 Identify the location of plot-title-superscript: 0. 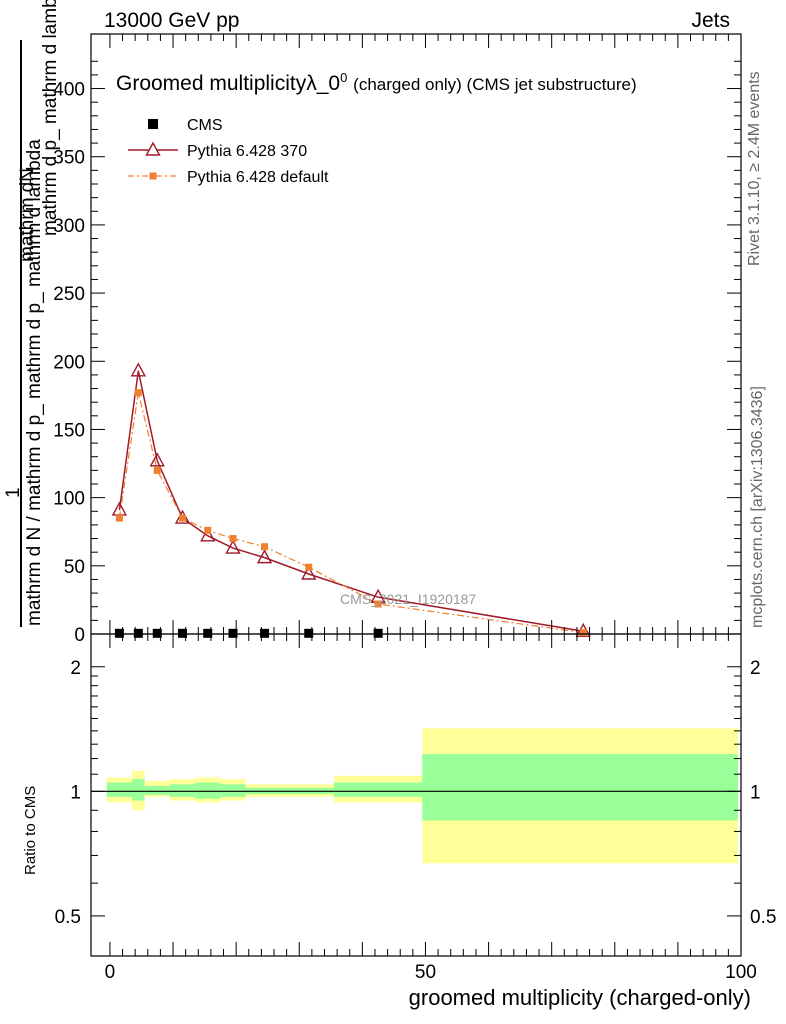
(344, 77).